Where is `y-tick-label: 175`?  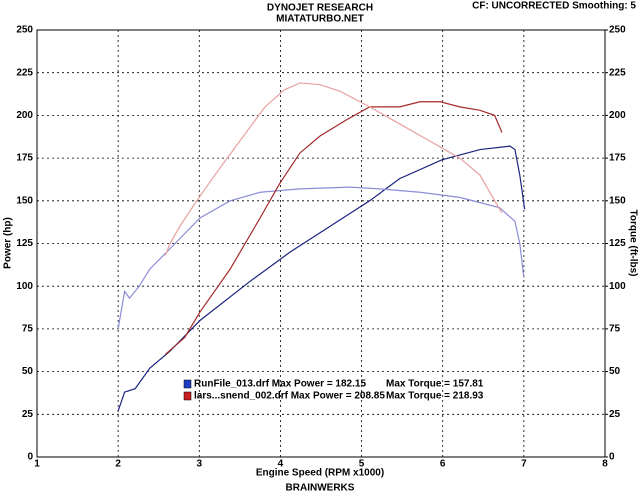
y-tick-label: 175 is located at coordinates (24, 158).